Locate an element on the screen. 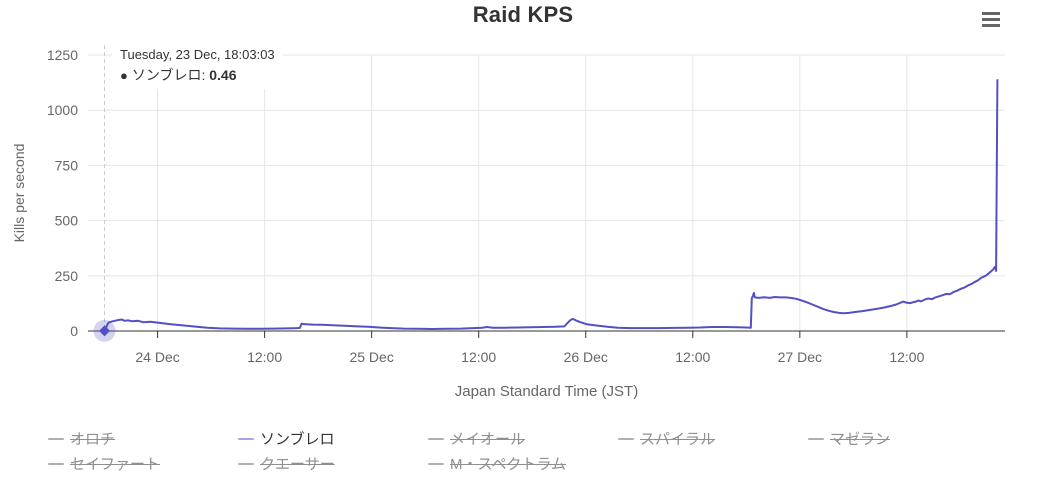 This screenshot has width=1046, height=486. x-axis-title: Japan Standard Time (JST) is located at coordinates (546, 391).